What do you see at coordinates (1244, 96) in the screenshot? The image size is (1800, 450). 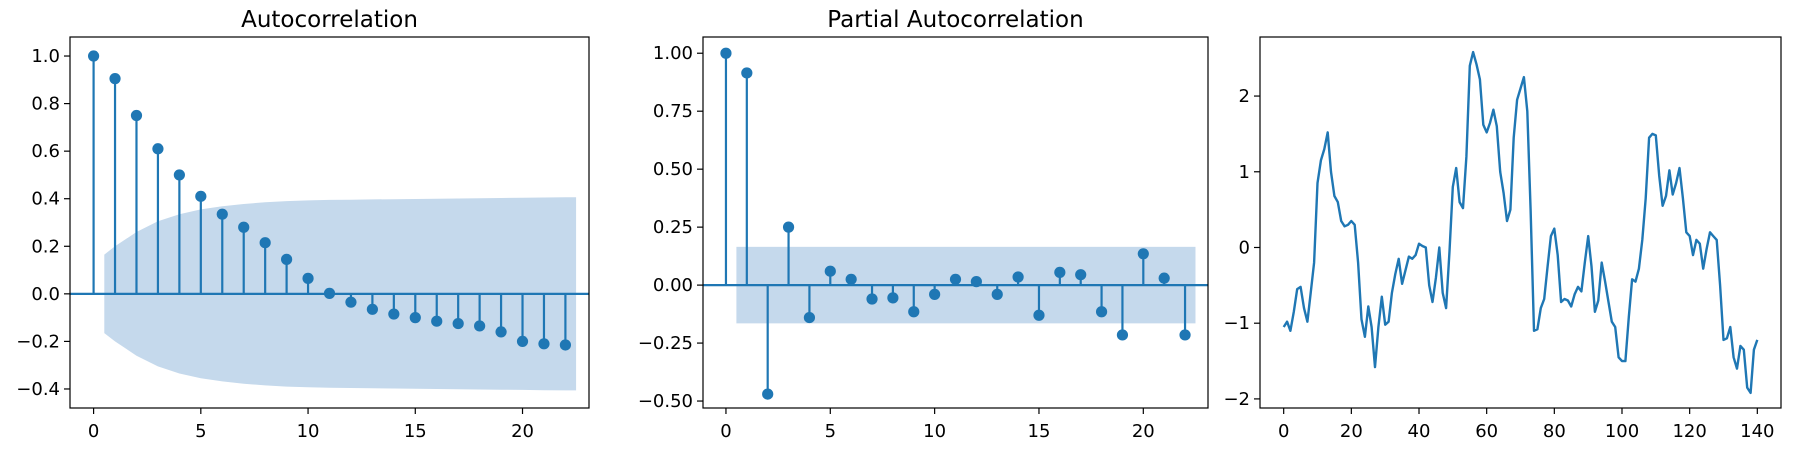 I see `y-tick-label: 2` at bounding box center [1244, 96].